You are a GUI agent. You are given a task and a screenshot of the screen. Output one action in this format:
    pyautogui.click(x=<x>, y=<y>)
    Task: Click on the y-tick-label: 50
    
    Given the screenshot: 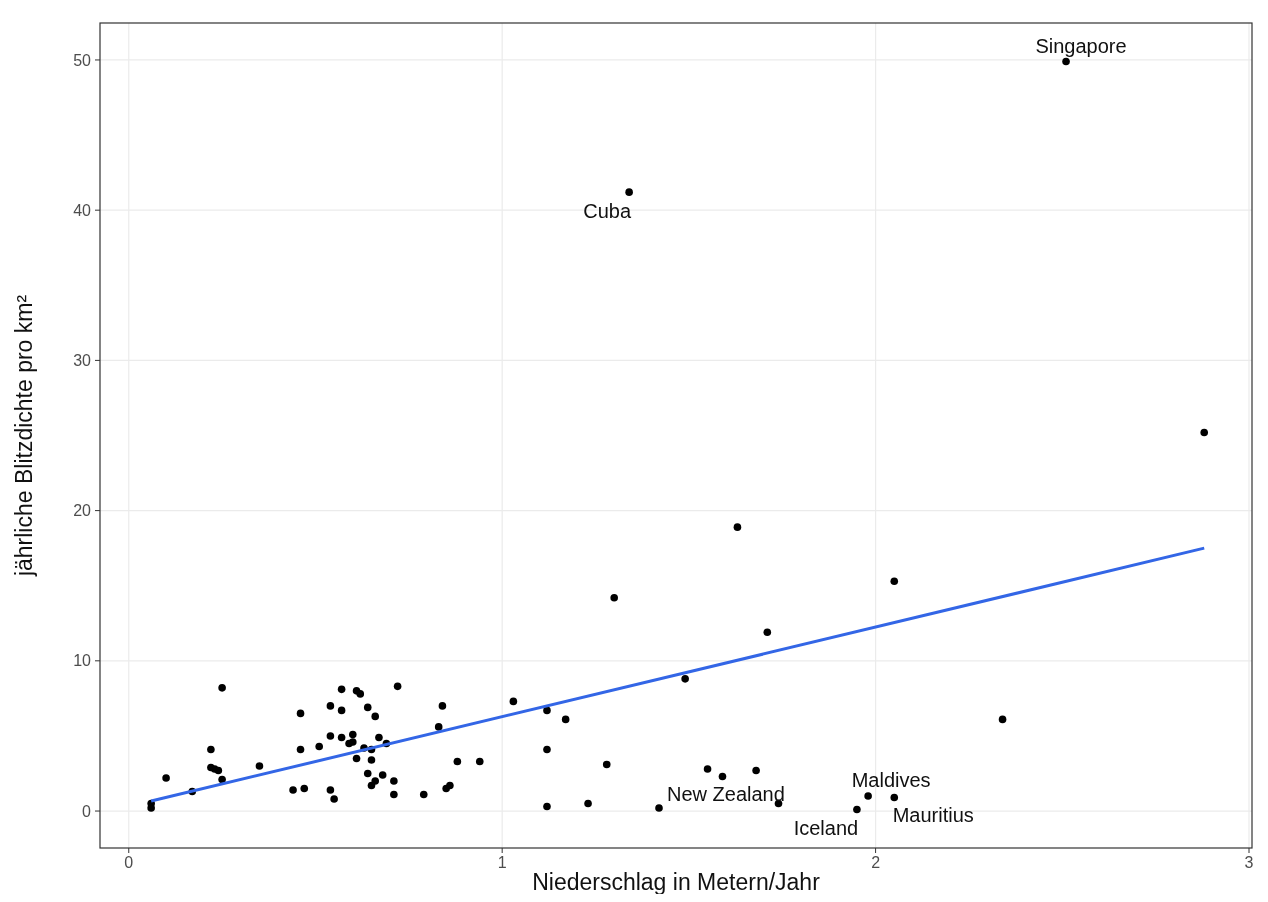 What is the action you would take?
    pyautogui.click(x=82, y=60)
    